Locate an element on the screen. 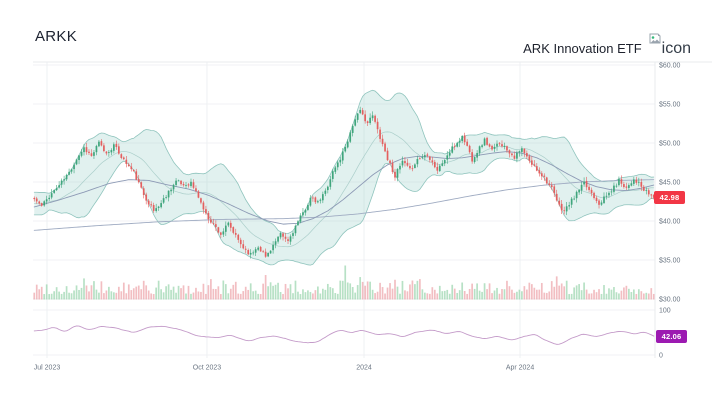  axis-tick-label: 100 is located at coordinates (665, 311).